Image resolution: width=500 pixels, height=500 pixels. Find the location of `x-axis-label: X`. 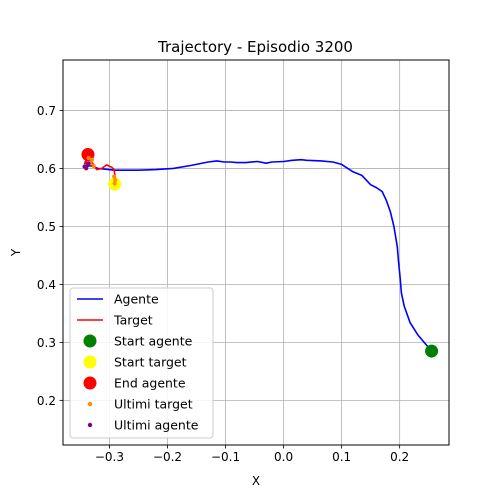

x-axis-label: X is located at coordinates (256, 481).